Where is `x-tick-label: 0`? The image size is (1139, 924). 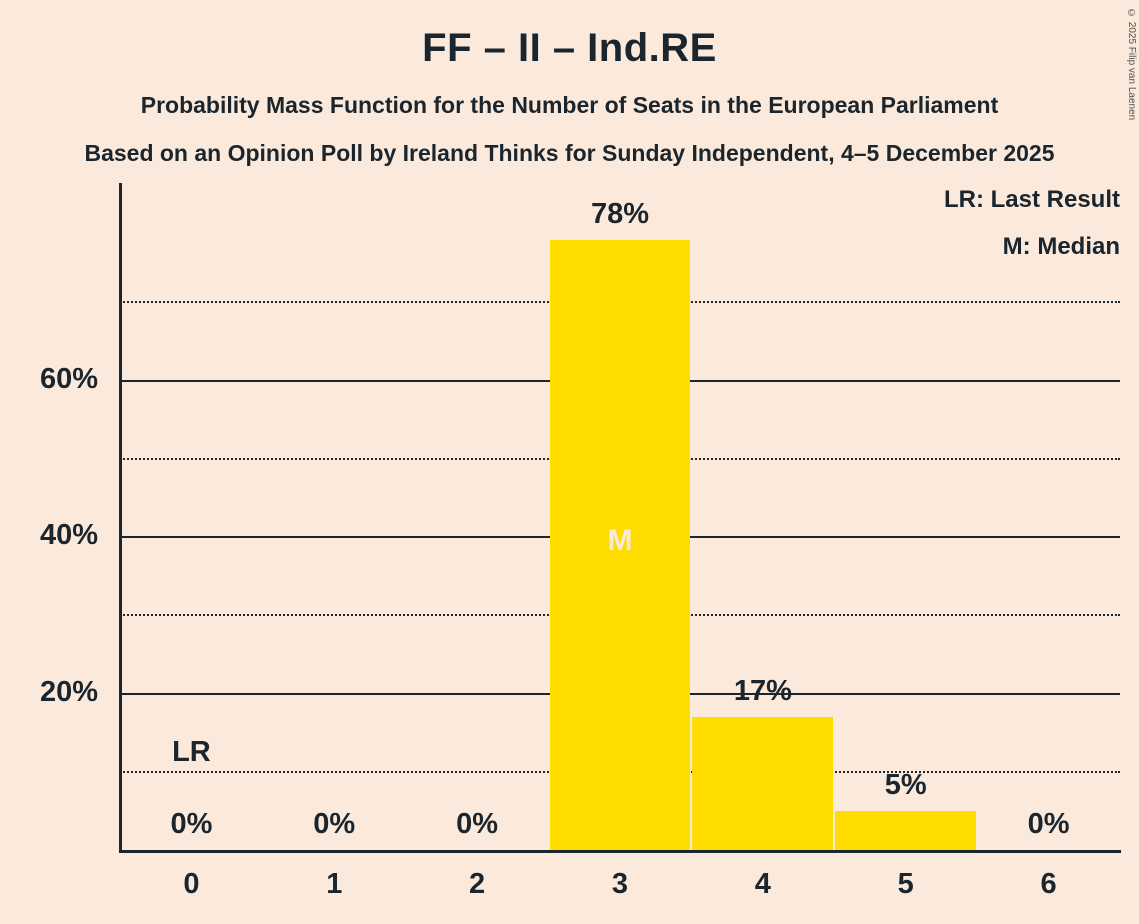 x-tick-label: 0 is located at coordinates (191, 884).